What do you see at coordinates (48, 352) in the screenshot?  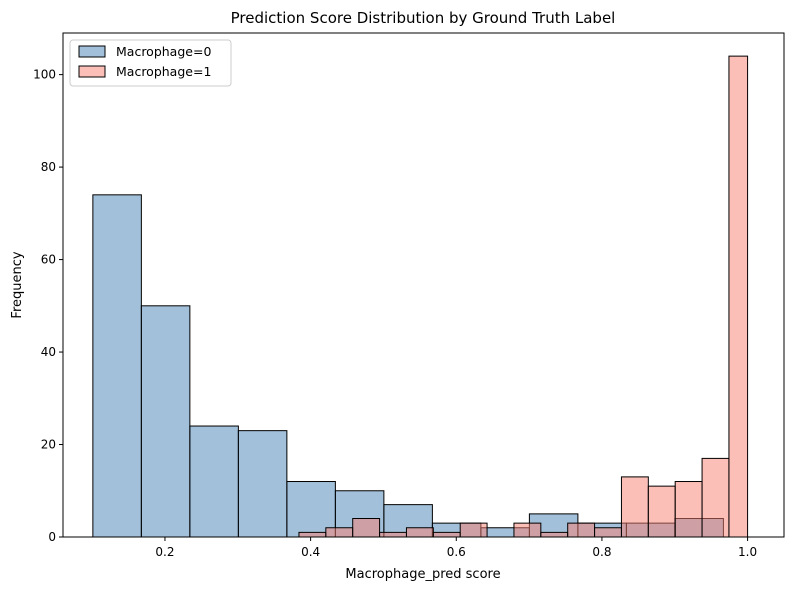 I see `y-tick-label: 40` at bounding box center [48, 352].